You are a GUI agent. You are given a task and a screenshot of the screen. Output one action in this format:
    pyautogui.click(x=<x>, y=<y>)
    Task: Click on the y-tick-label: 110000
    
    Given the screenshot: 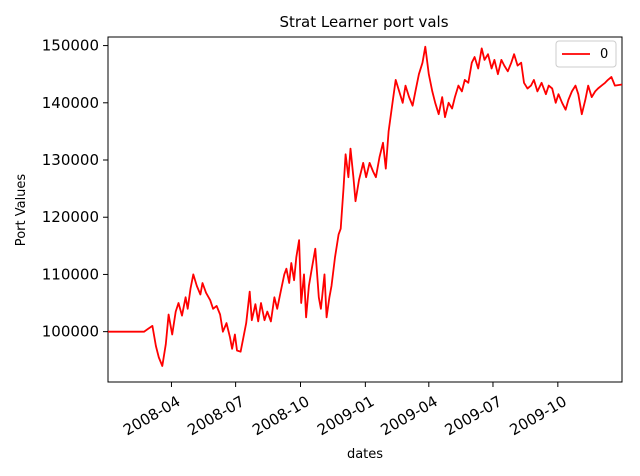 What is the action you would take?
    pyautogui.click(x=70, y=274)
    